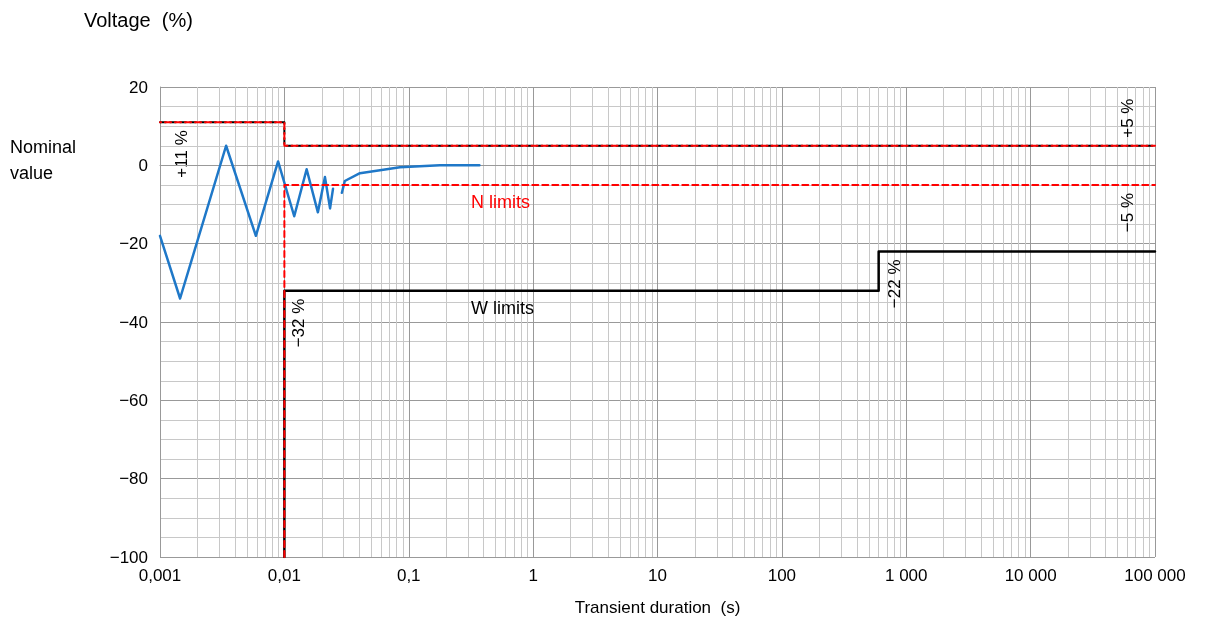 This screenshot has width=1212, height=628. I want to click on x-tick-label: 1, so click(533, 575).